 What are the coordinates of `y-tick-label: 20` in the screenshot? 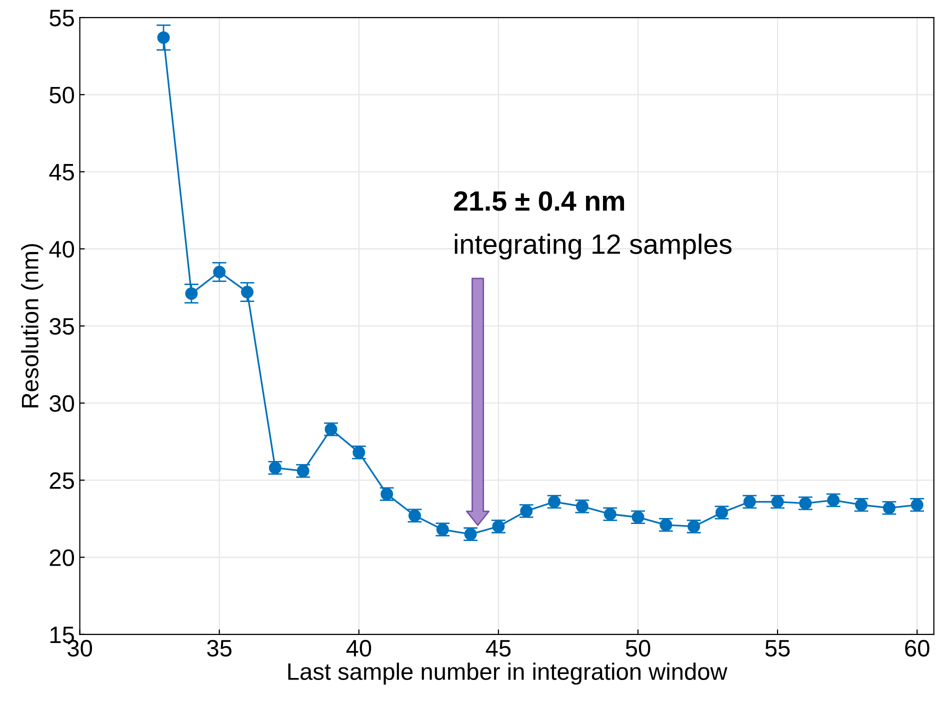 It's located at (62, 557).